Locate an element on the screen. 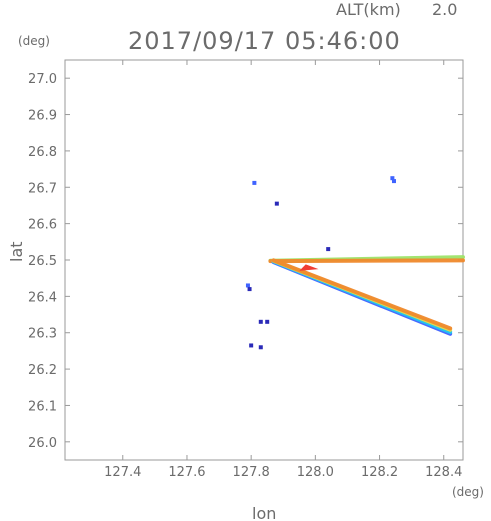  y-tick-label: 26.0 is located at coordinates (42, 443).